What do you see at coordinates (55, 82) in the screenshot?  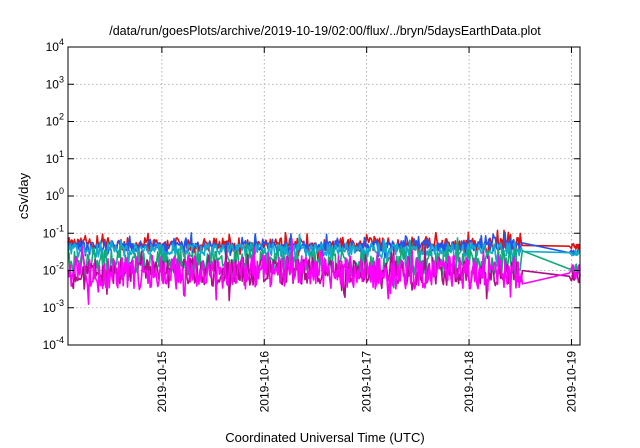 I see `y-tick-label: 10³` at bounding box center [55, 82].